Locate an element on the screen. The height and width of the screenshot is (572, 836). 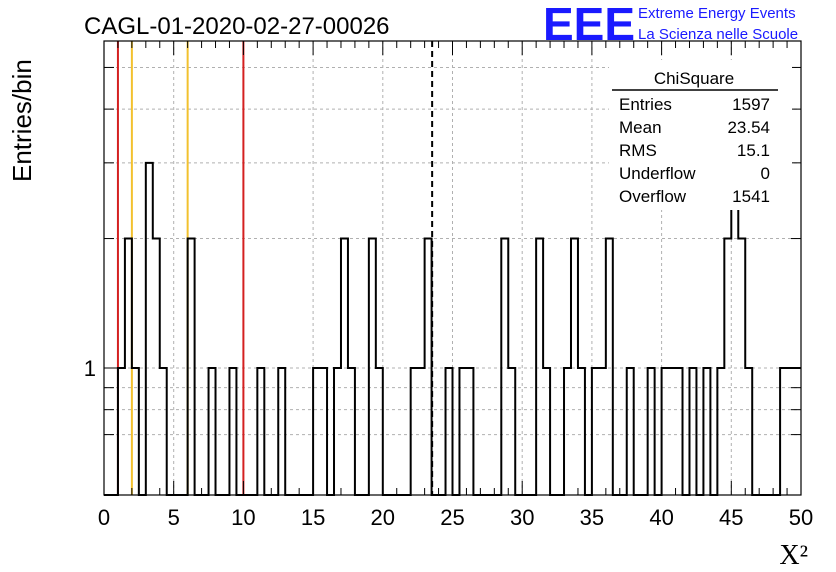
x-tick-label: 45 is located at coordinates (731, 517).